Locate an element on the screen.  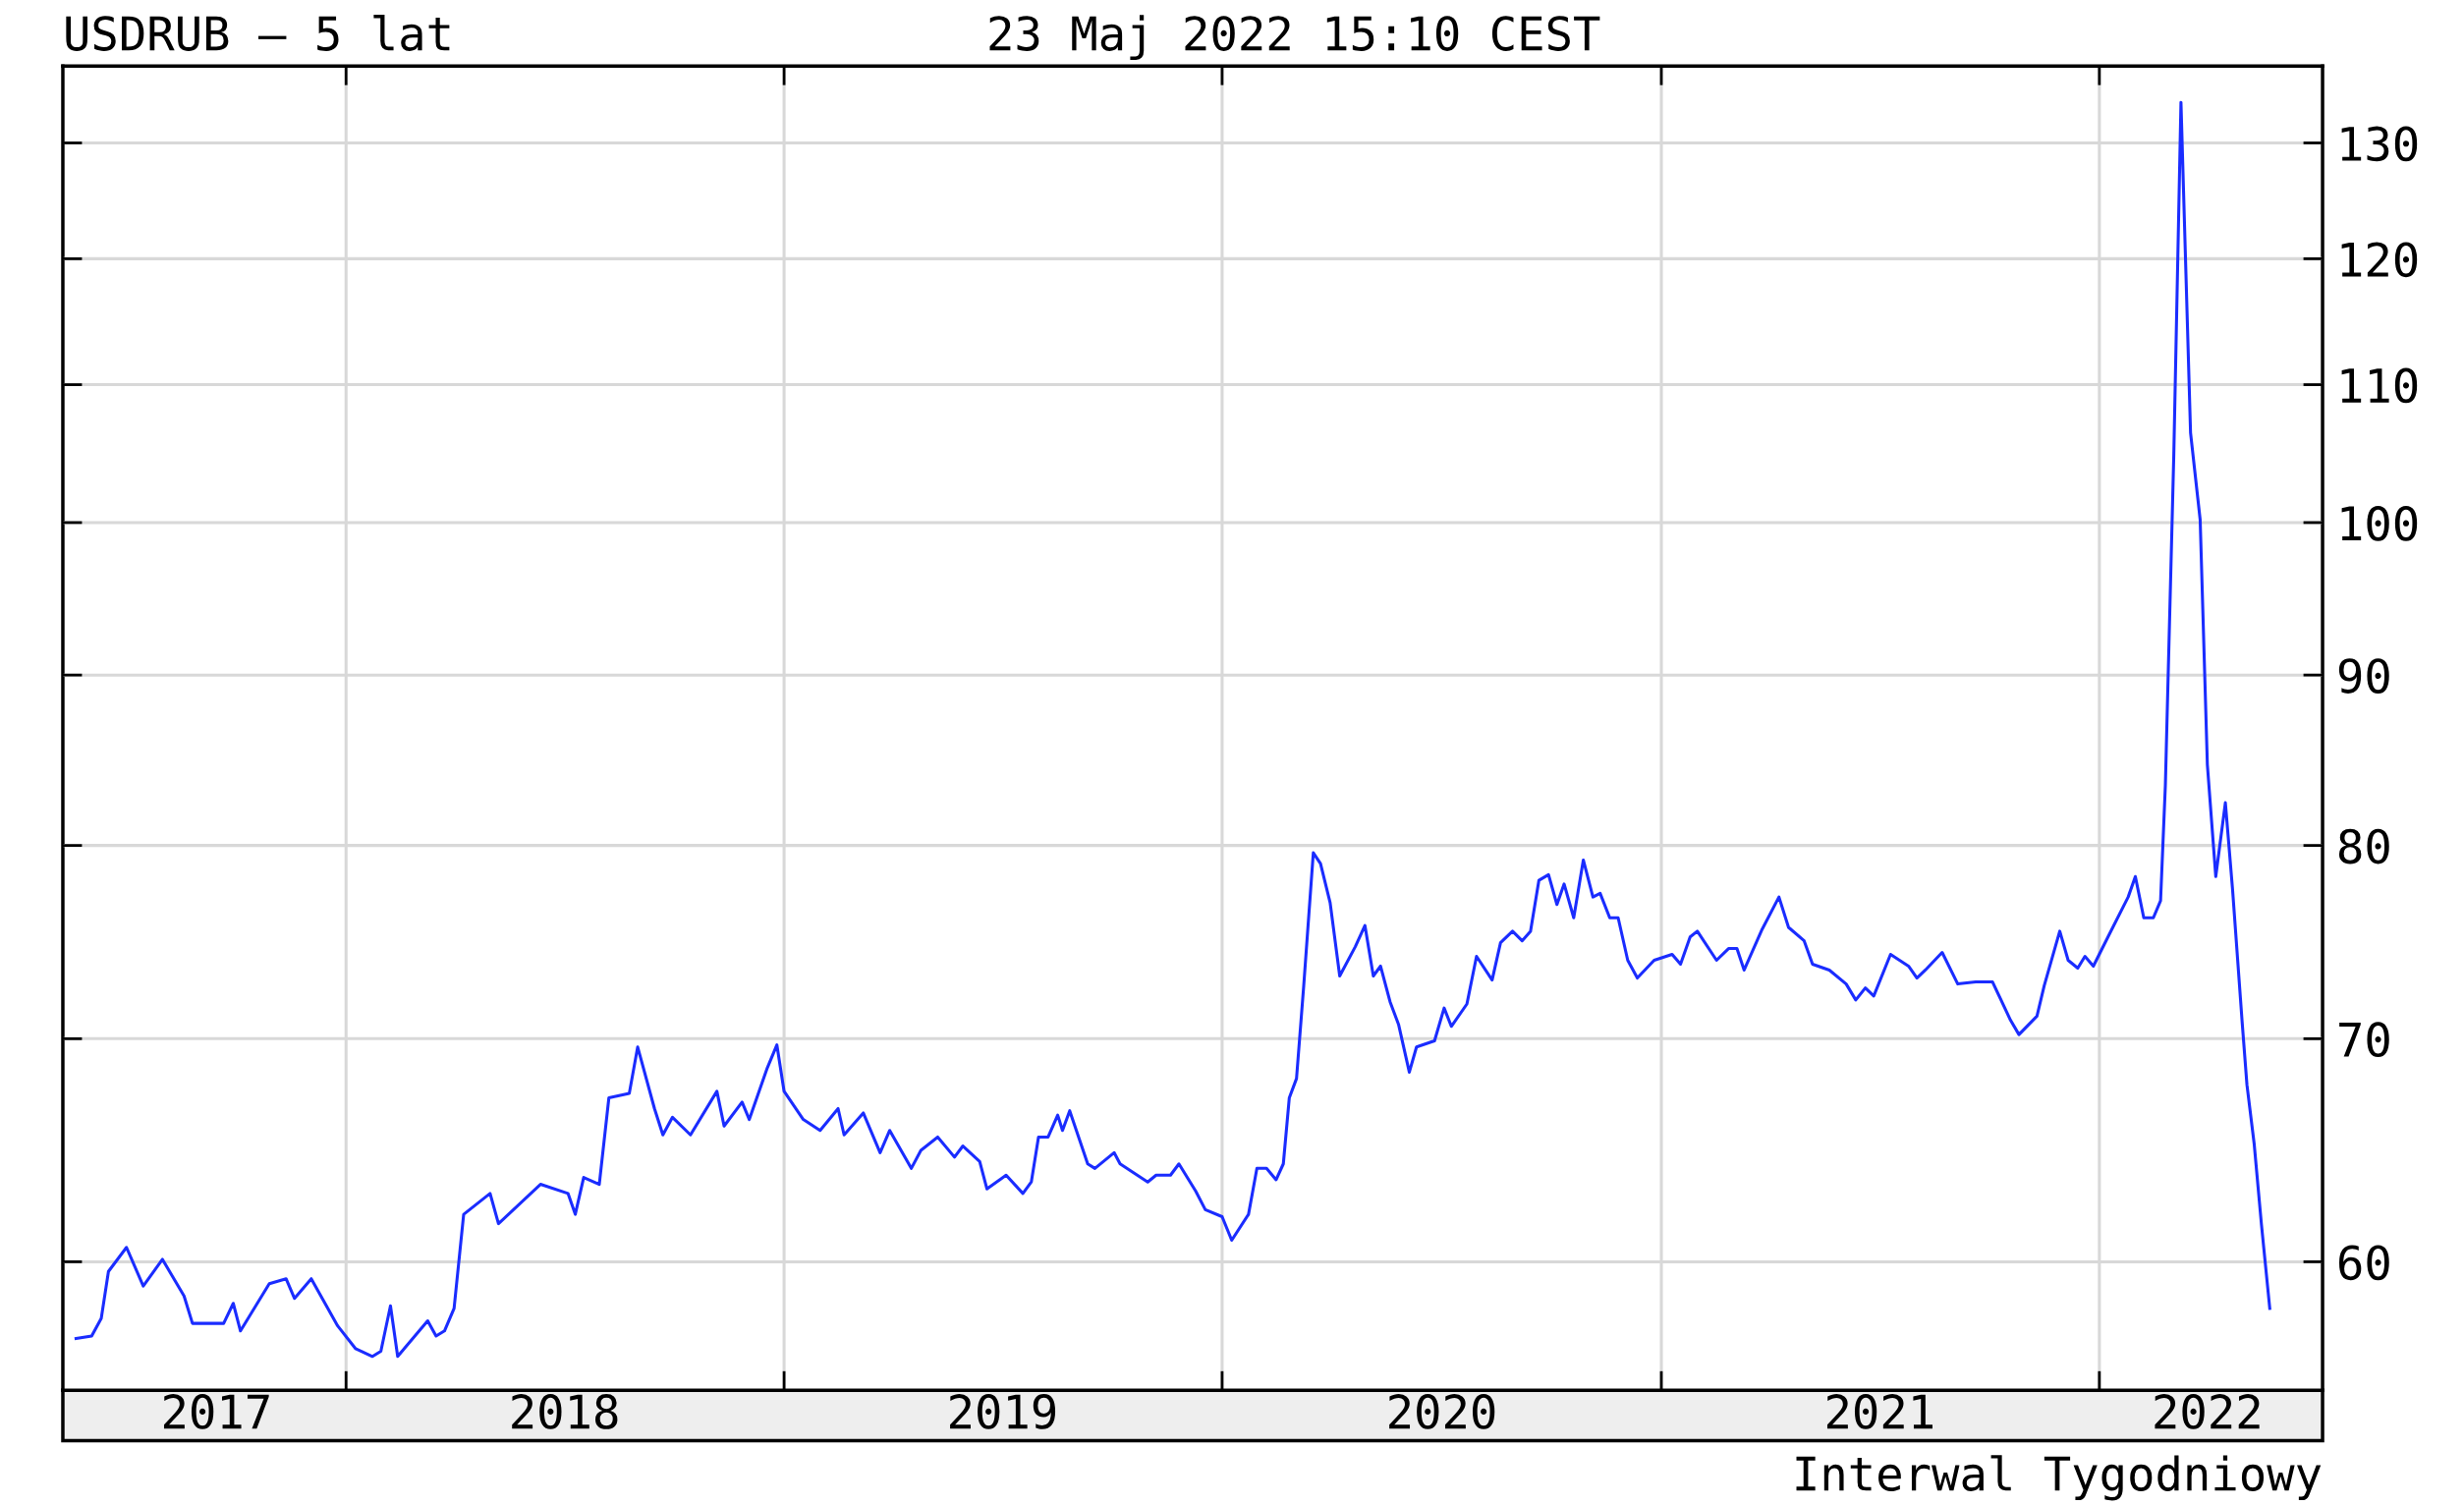
text: Interwal Tygodniowy is located at coordinates (2059, 1478).